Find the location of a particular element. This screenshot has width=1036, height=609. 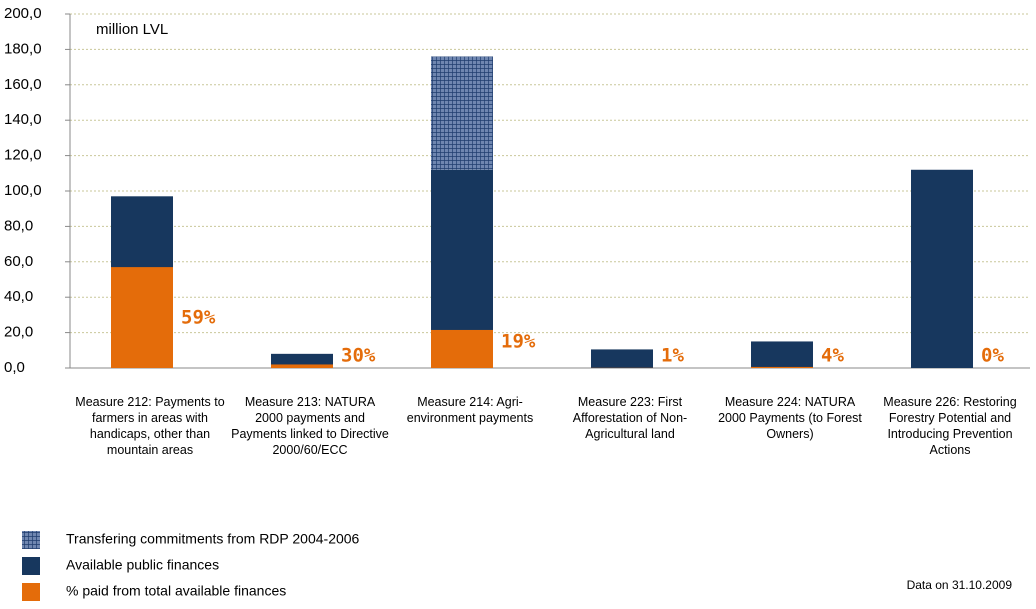

y-tick-label: 160,0 is located at coordinates (23, 84).